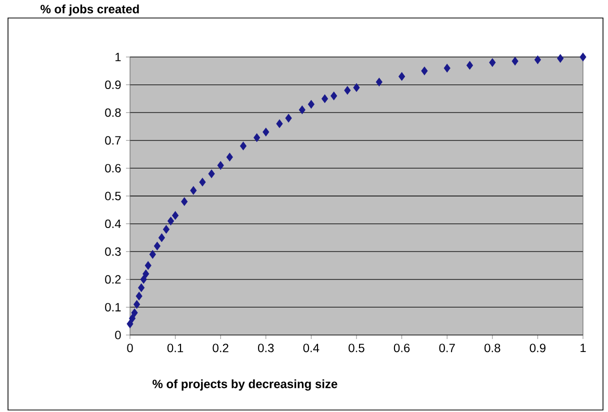 Image resolution: width=608 pixels, height=412 pixels. What do you see at coordinates (113, 168) in the screenshot?
I see `y-tick-label: 0.6` at bounding box center [113, 168].